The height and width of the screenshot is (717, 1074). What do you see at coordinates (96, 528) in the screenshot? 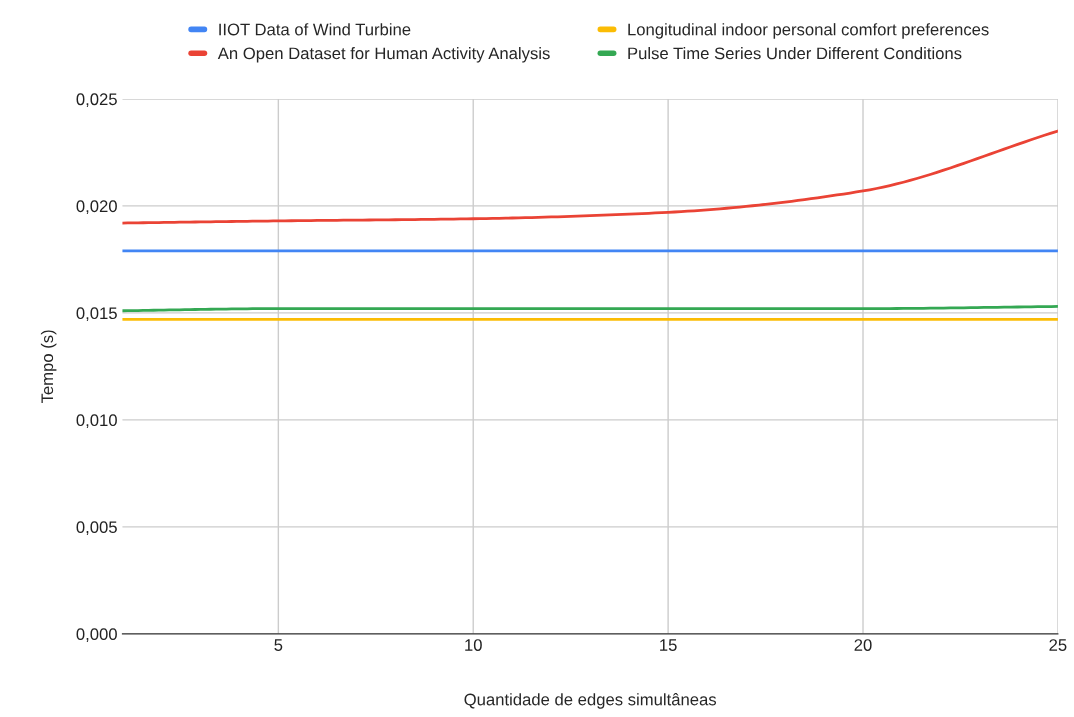
I see `y-tick-label: 0,005` at bounding box center [96, 528].